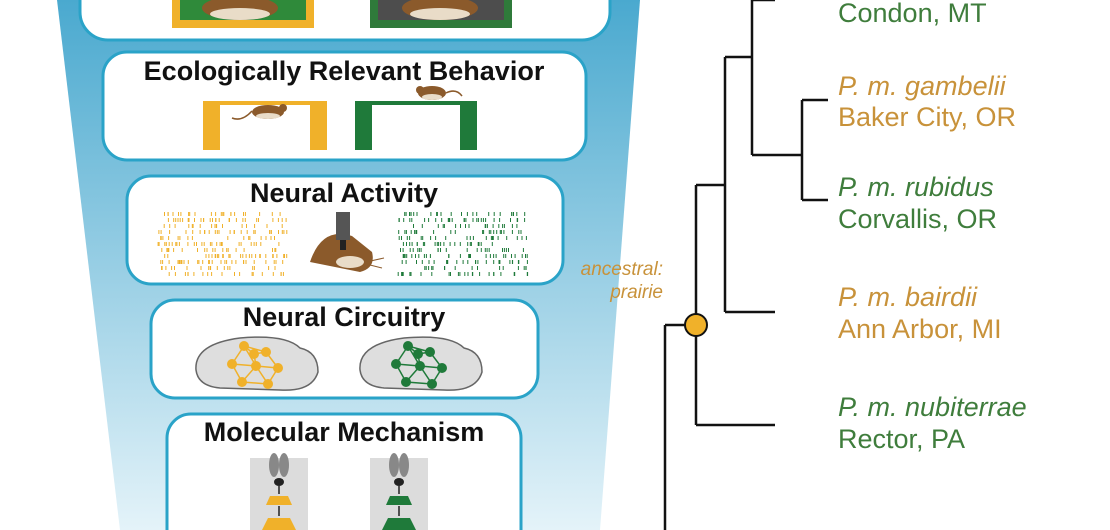  Describe the element at coordinates (920, 313) in the screenshot. I see `taxon-bairdii: P. m. bairdii Ann Arbor, MI` at that location.